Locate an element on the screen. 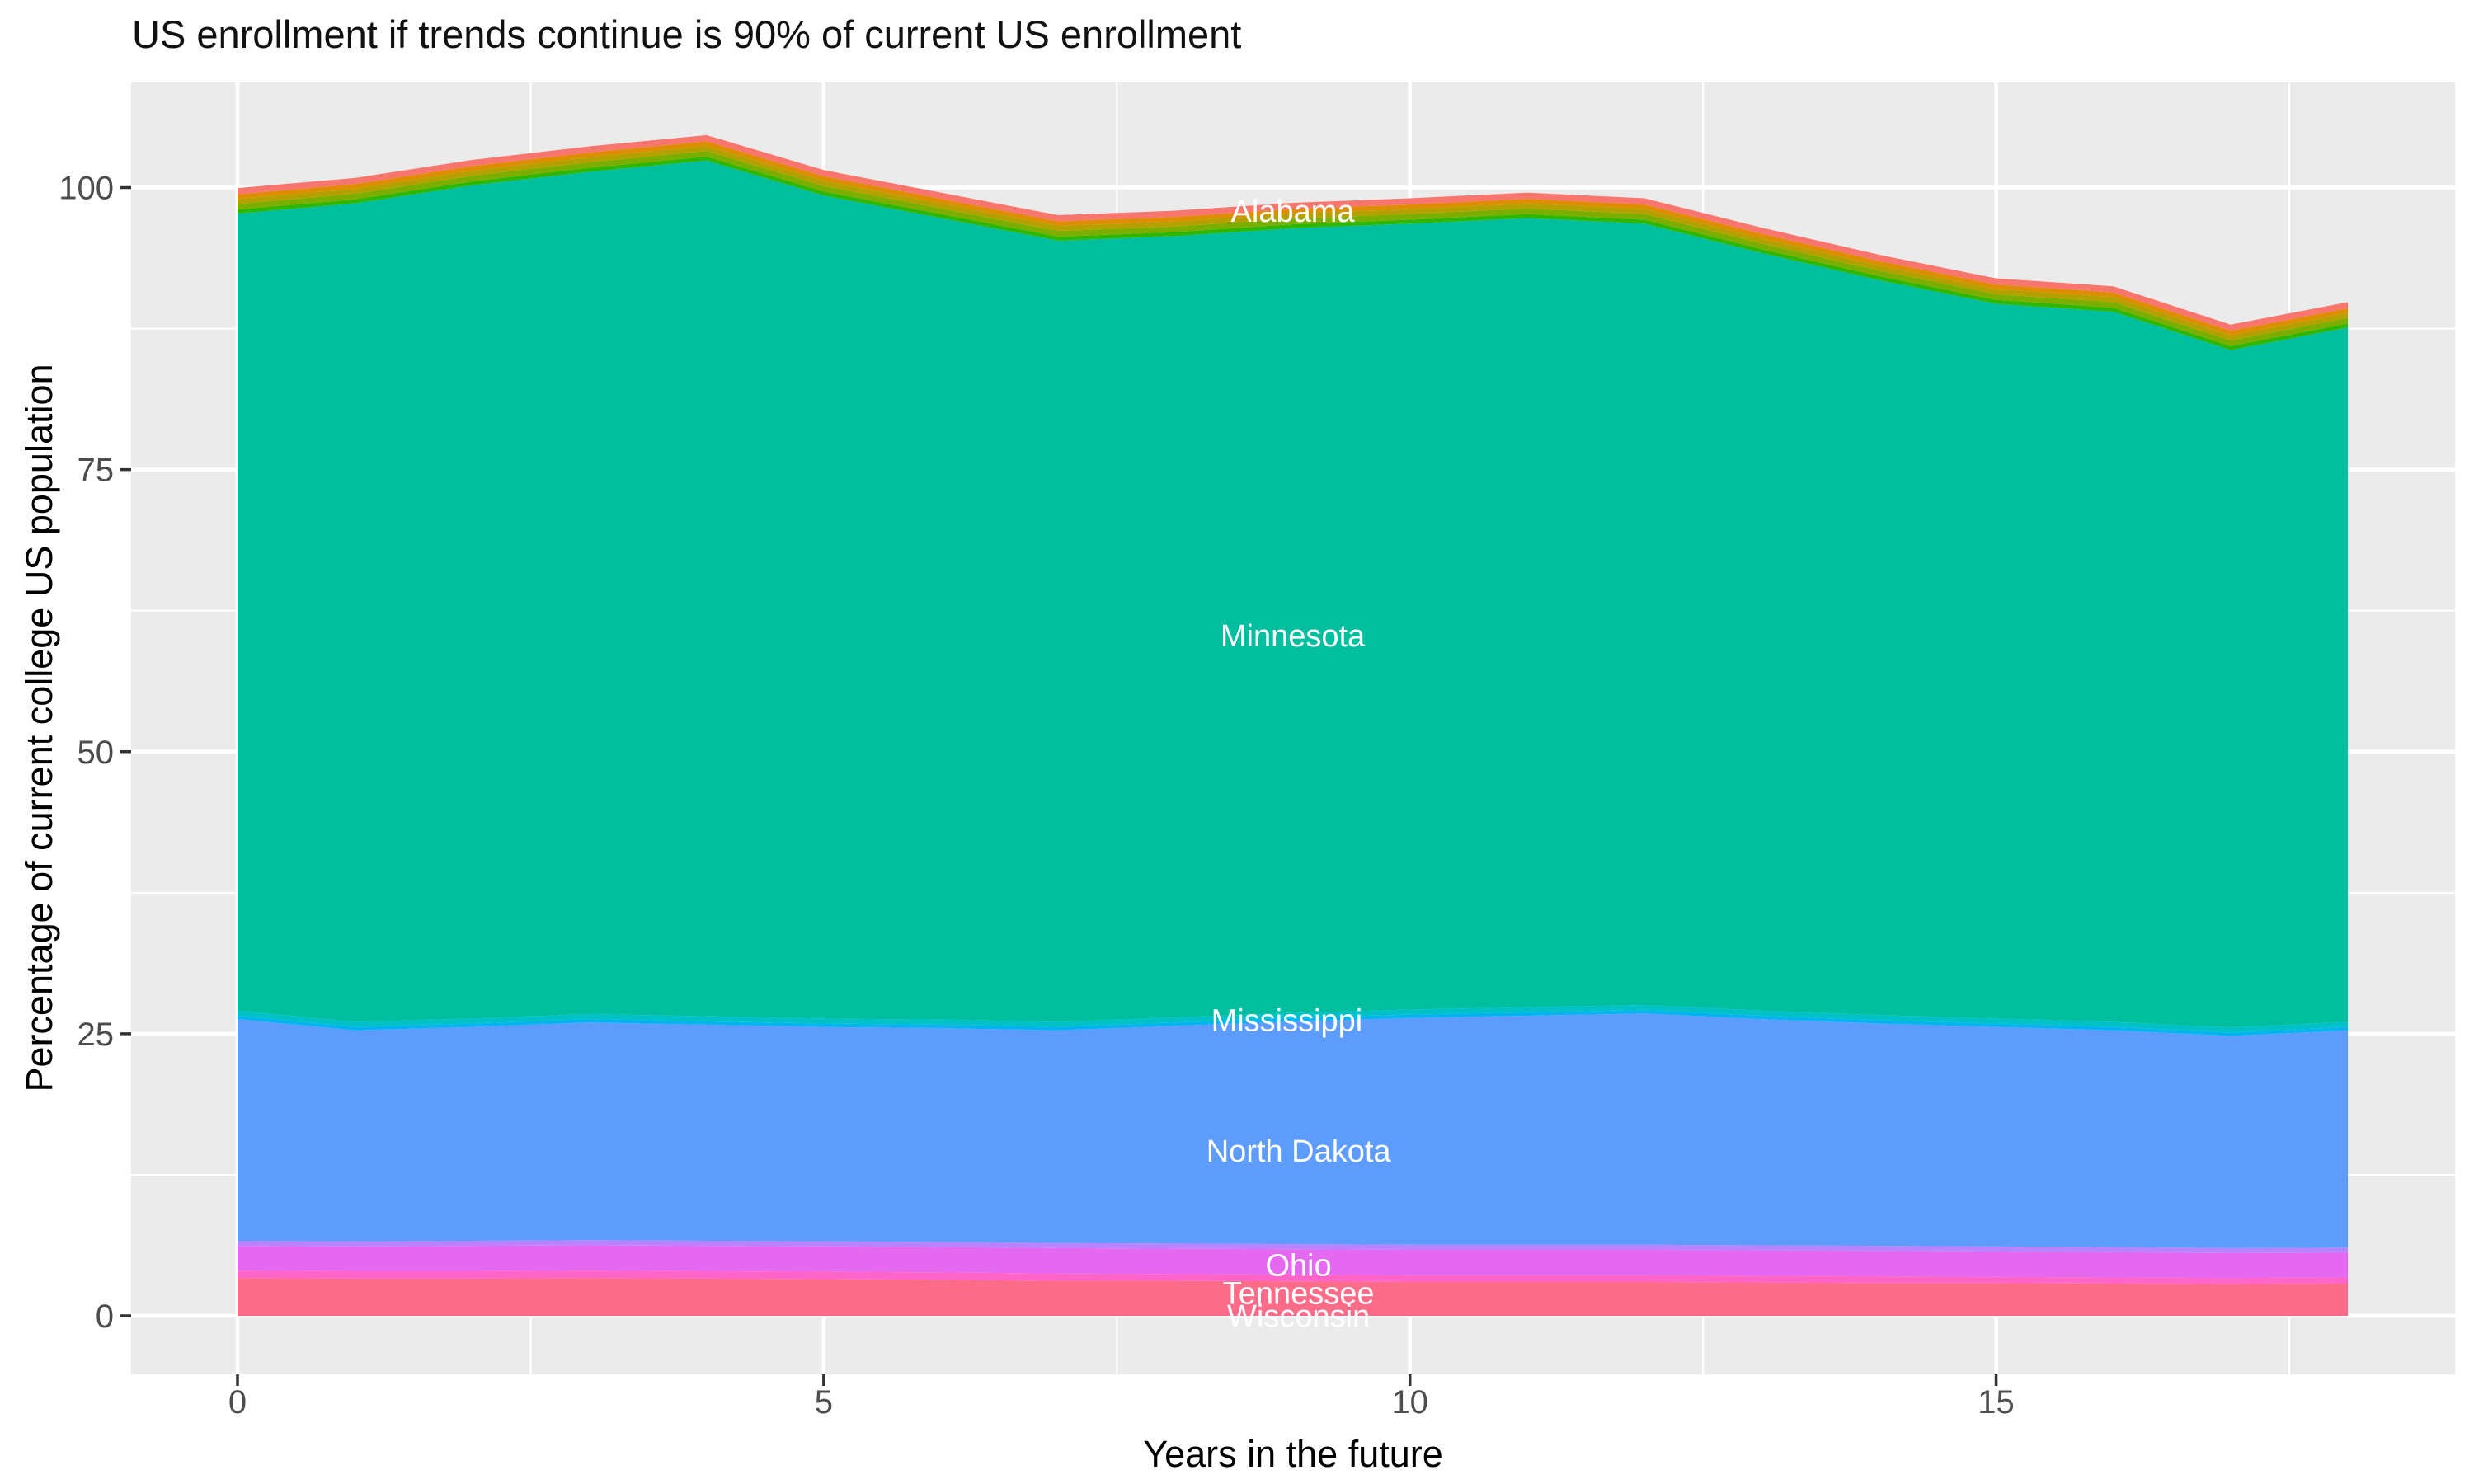 The height and width of the screenshot is (1484, 2474). state-label-alabama: Alabama is located at coordinates (1293, 212).